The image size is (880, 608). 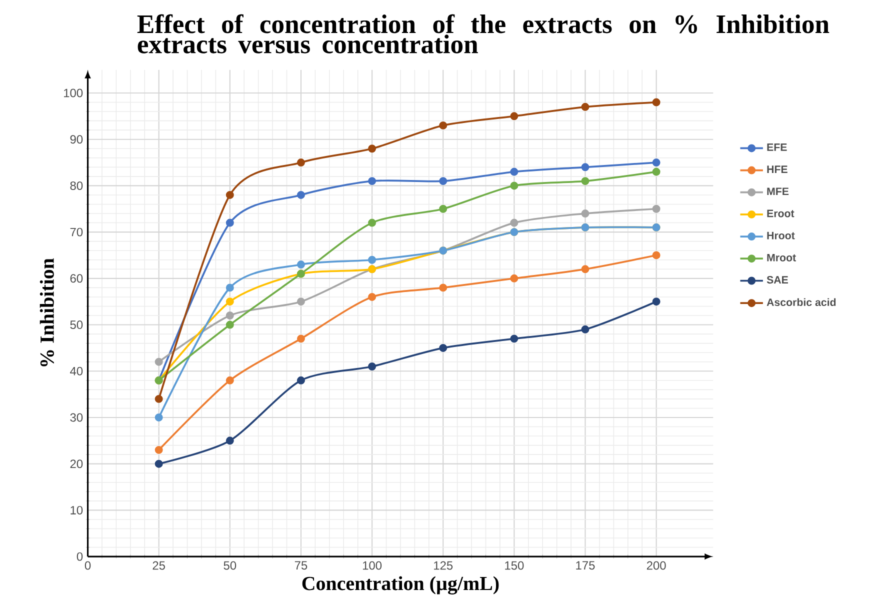 I want to click on y-tick-label: 70, so click(x=76, y=232).